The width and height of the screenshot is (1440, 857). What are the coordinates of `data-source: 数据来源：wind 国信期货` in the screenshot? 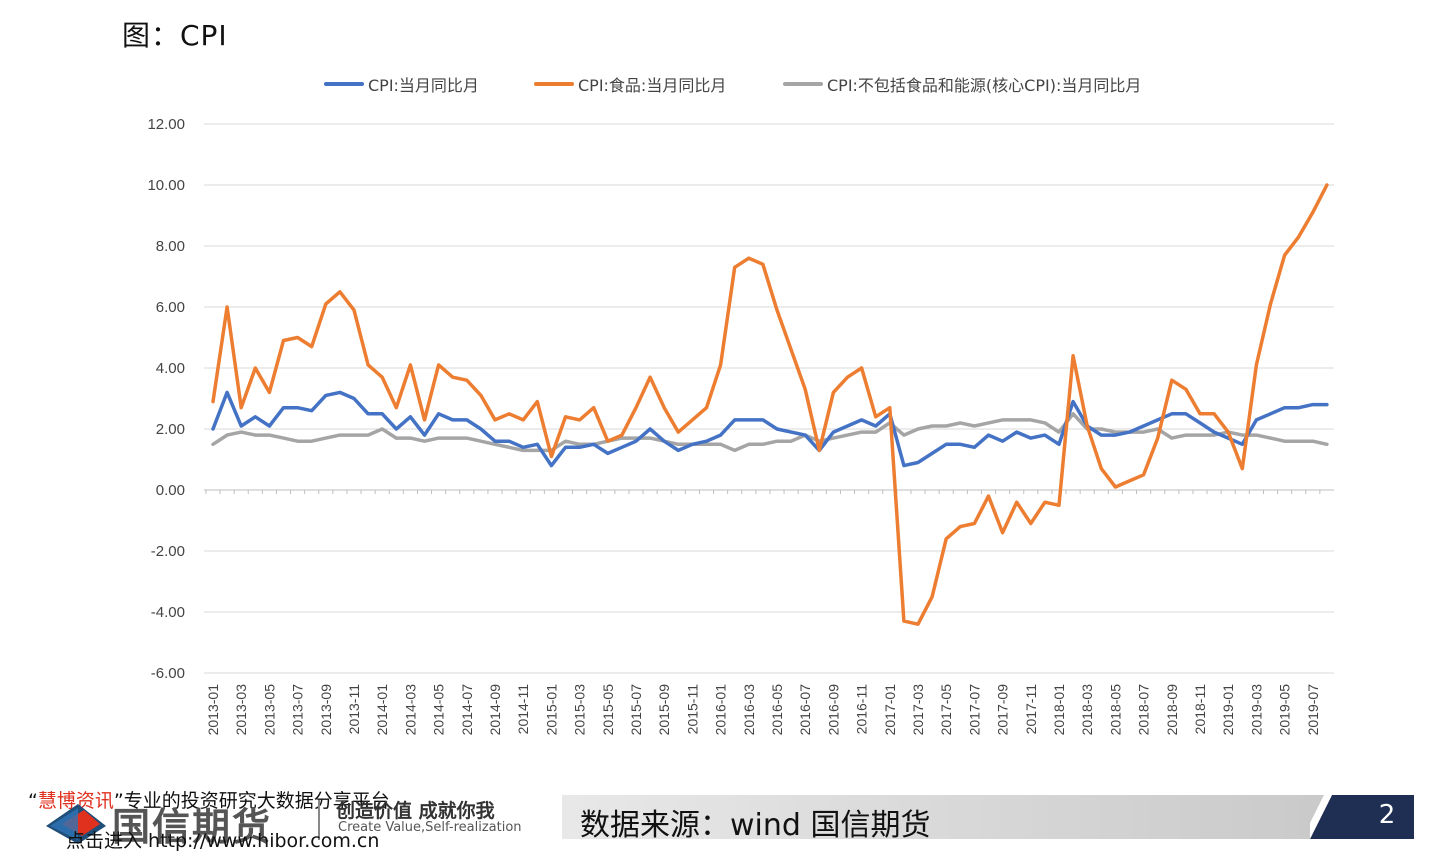 It's located at (755, 825).